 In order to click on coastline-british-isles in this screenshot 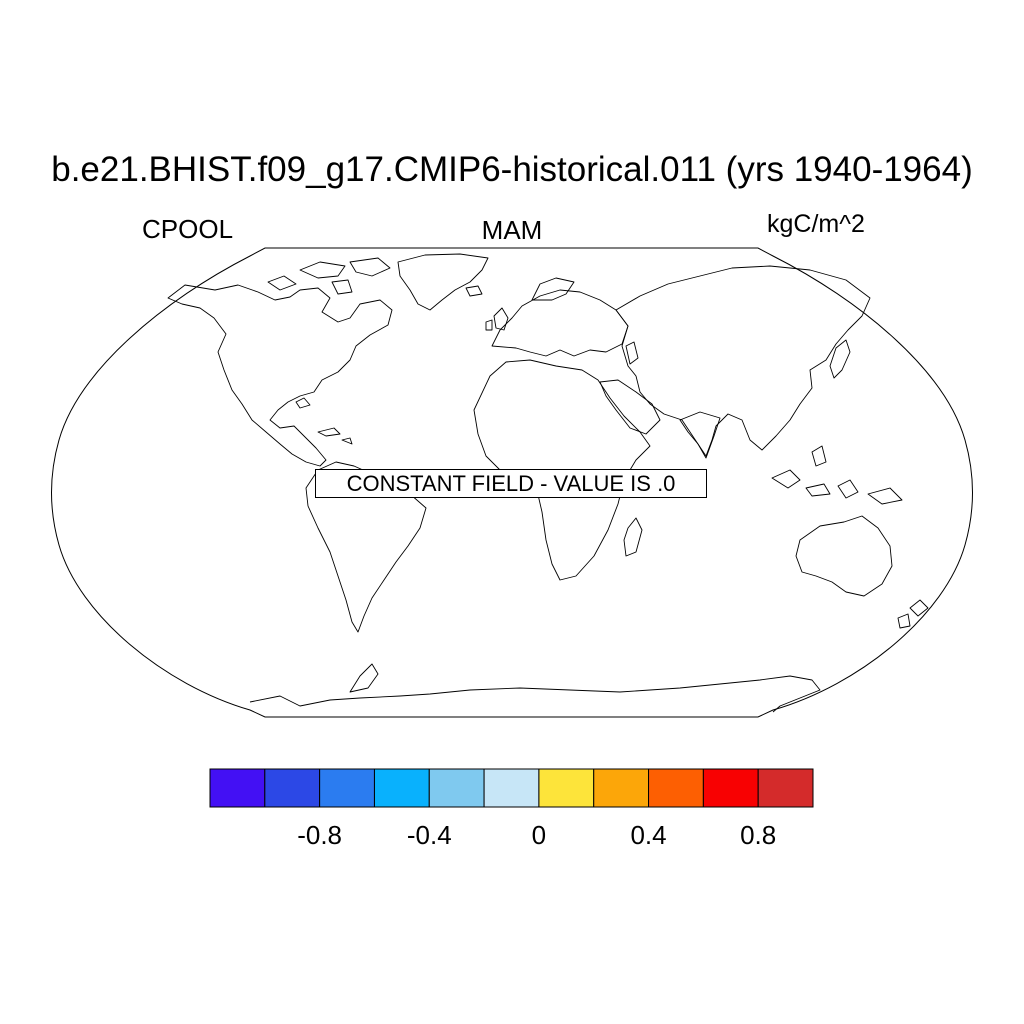, I will do `click(497, 319)`.